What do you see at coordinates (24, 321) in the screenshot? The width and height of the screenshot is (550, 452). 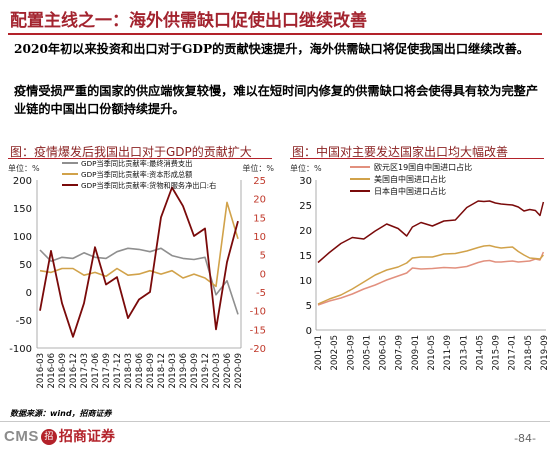 I see `chart1-left-tick: -50` at bounding box center [24, 321].